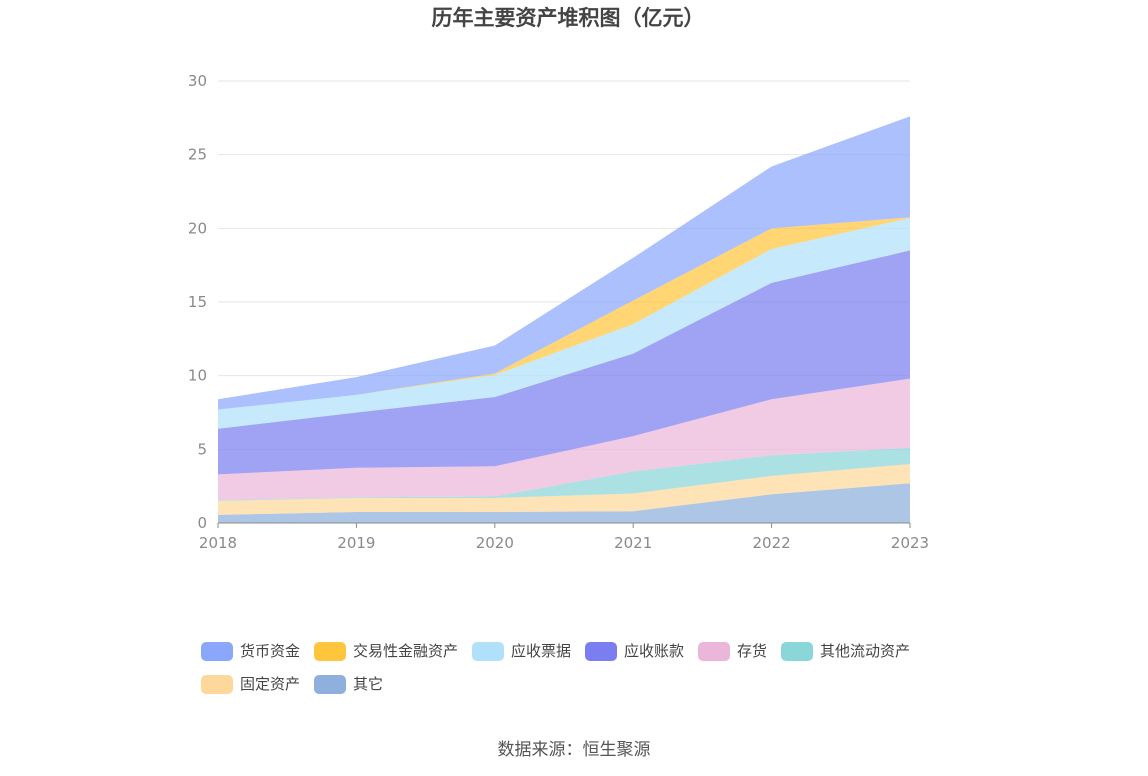 This screenshot has width=1148, height=776. I want to click on legend-item: 存货, so click(732, 651).